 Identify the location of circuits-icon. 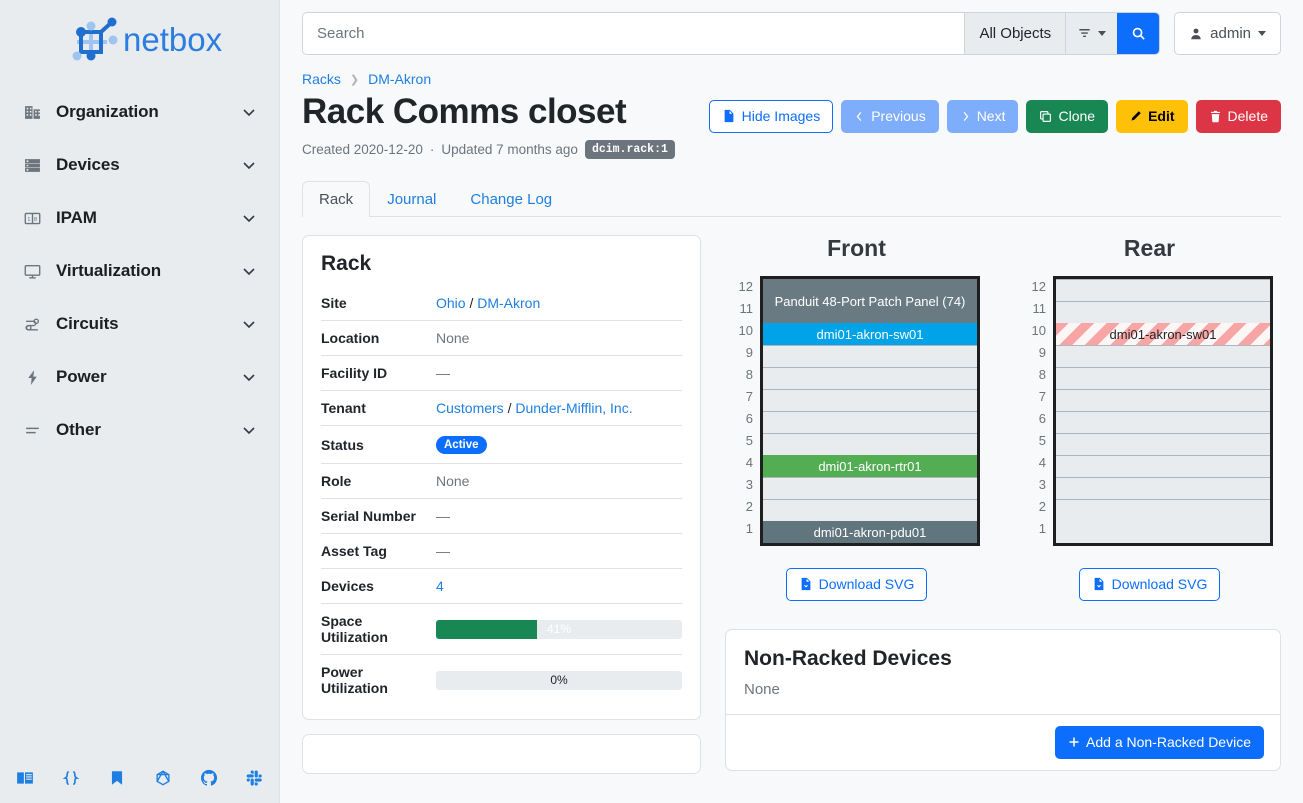
(32, 324).